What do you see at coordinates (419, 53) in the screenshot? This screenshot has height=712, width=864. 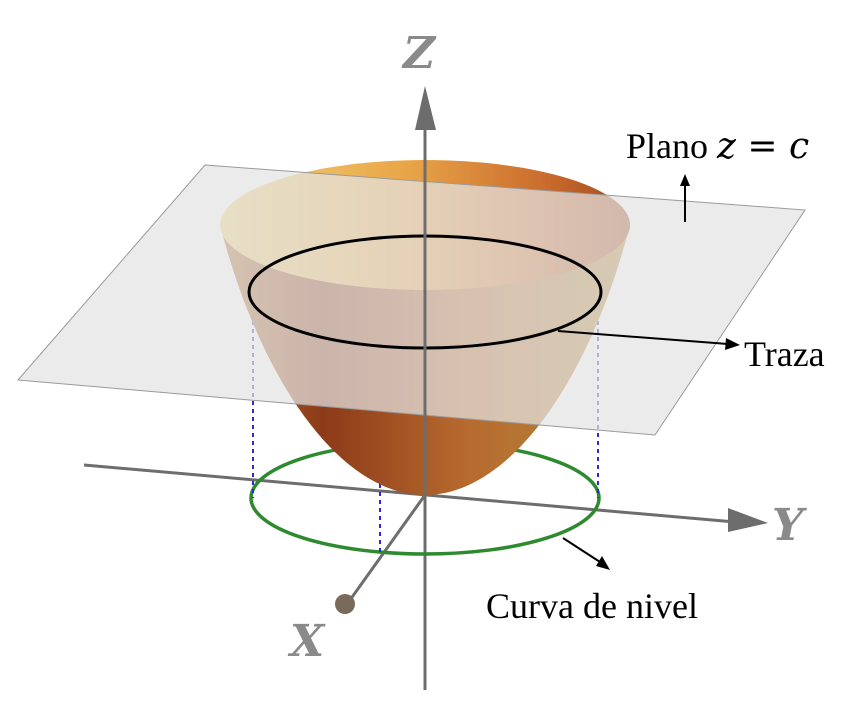 I see `z-axis-label: Z` at bounding box center [419, 53].